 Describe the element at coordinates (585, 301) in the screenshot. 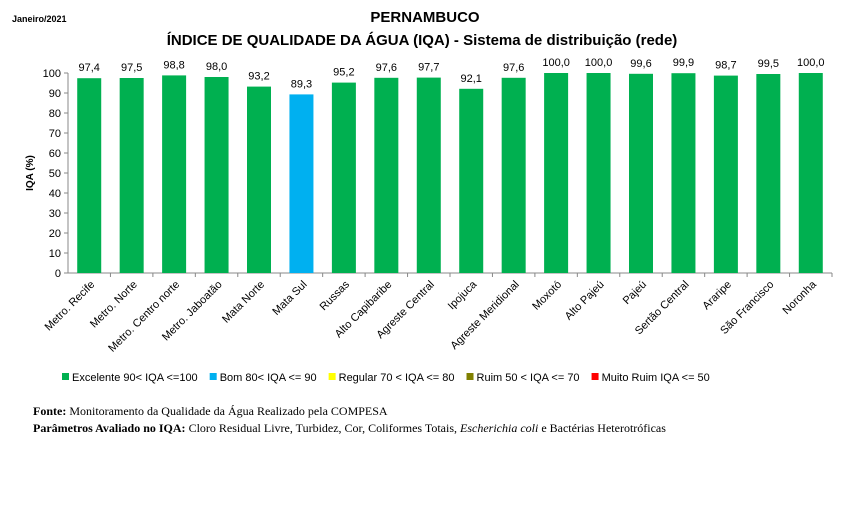

I see `category-label: Alto Pajeú` at that location.